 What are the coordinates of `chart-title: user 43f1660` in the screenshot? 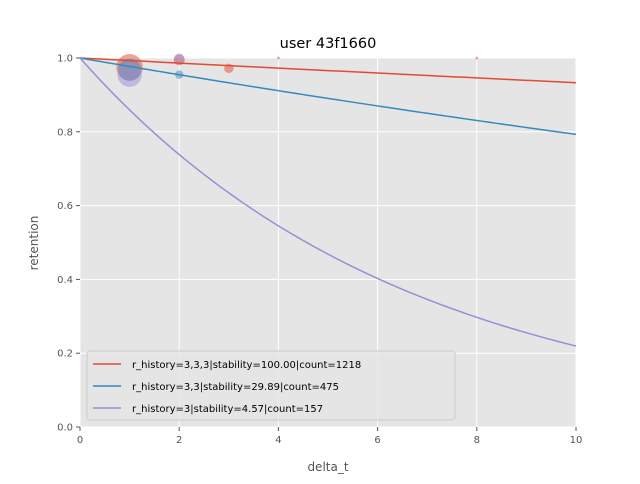 It's located at (328, 44).